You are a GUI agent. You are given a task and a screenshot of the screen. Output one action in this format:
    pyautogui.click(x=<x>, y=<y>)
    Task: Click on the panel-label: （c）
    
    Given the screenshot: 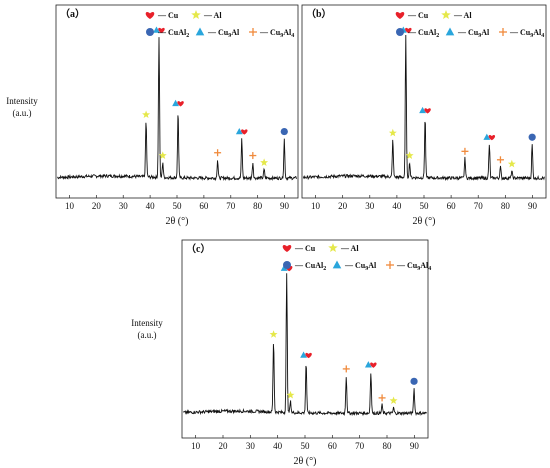 What is the action you would take?
    pyautogui.click(x=198, y=248)
    